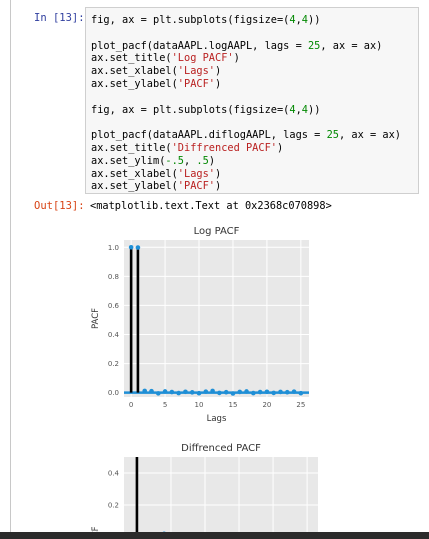 This screenshot has height=539, width=429. Describe the element at coordinates (217, 419) in the screenshot. I see `x-axis-label: Lags` at that location.